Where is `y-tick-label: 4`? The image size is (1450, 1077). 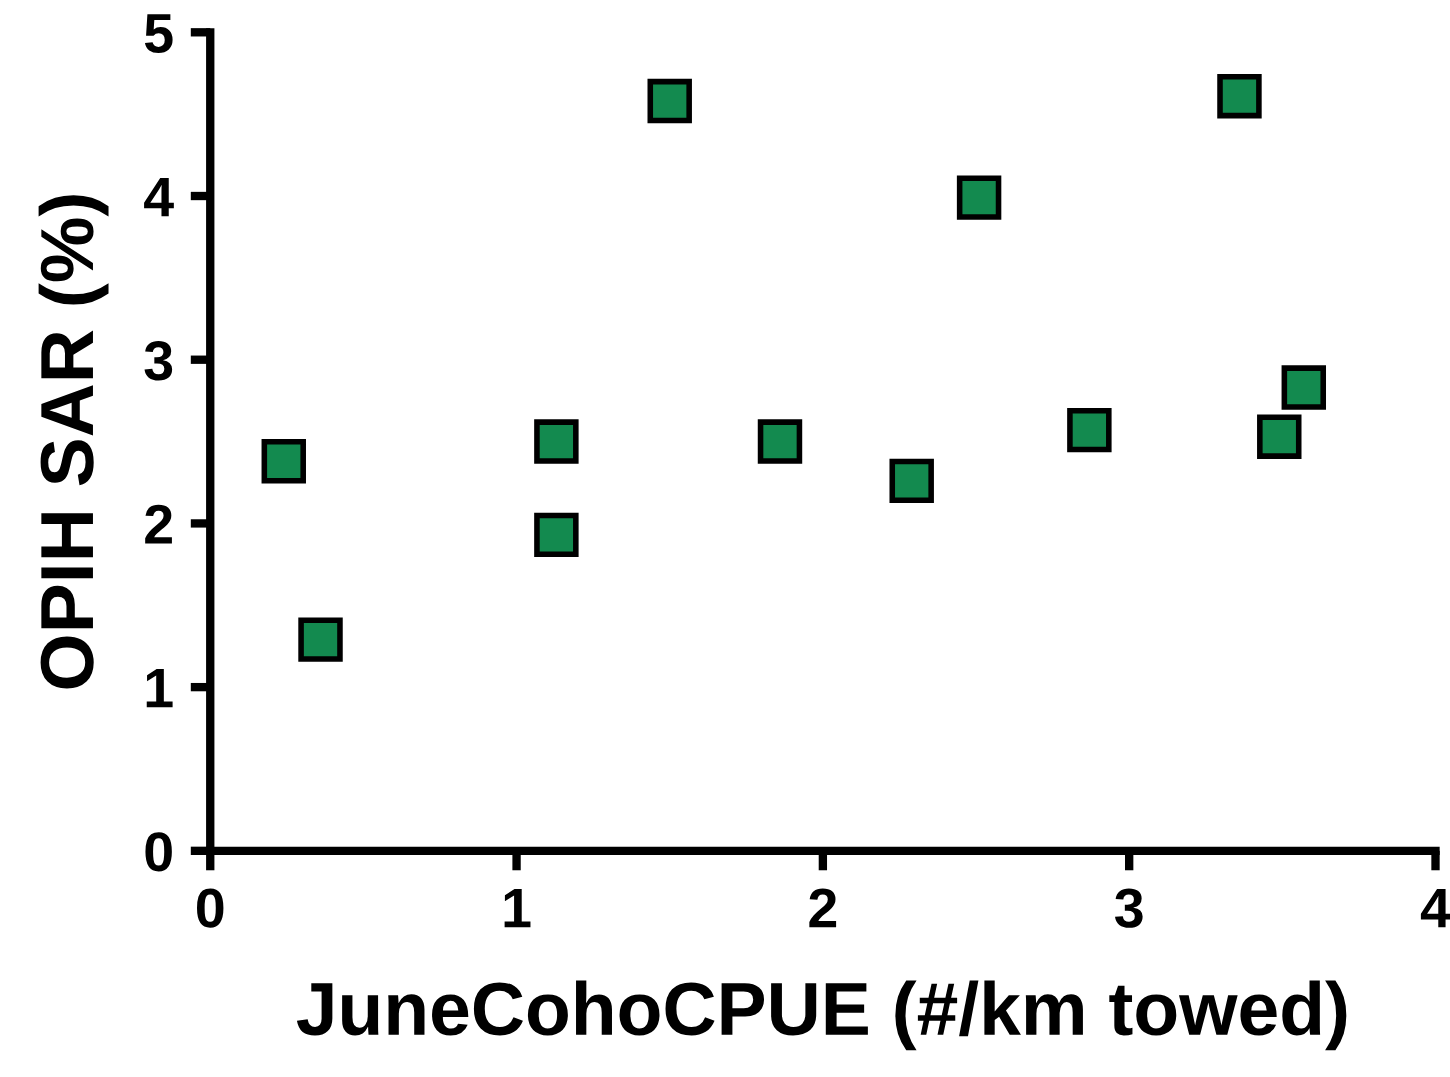
y-tick-label: 4 is located at coordinates (159, 197).